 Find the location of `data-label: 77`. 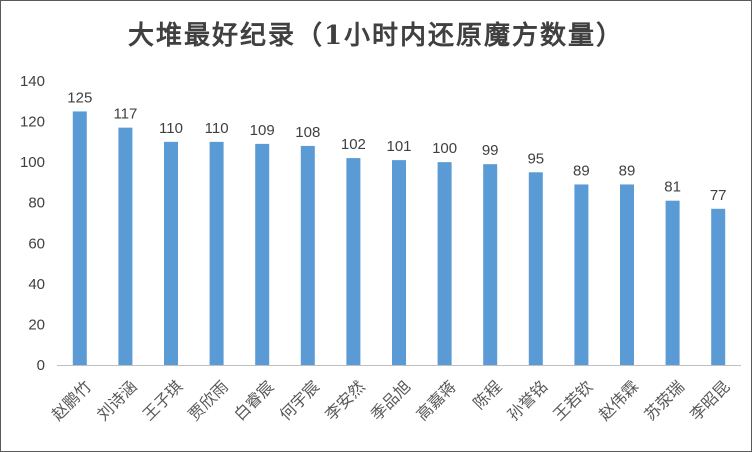

data-label: 77 is located at coordinates (718, 195).